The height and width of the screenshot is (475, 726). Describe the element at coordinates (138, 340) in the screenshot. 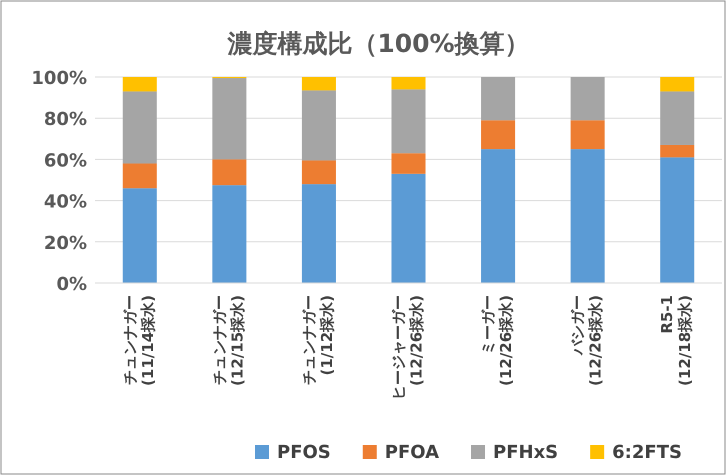

I see `x-tick-label: チュンナガー (11/14採水)` at that location.